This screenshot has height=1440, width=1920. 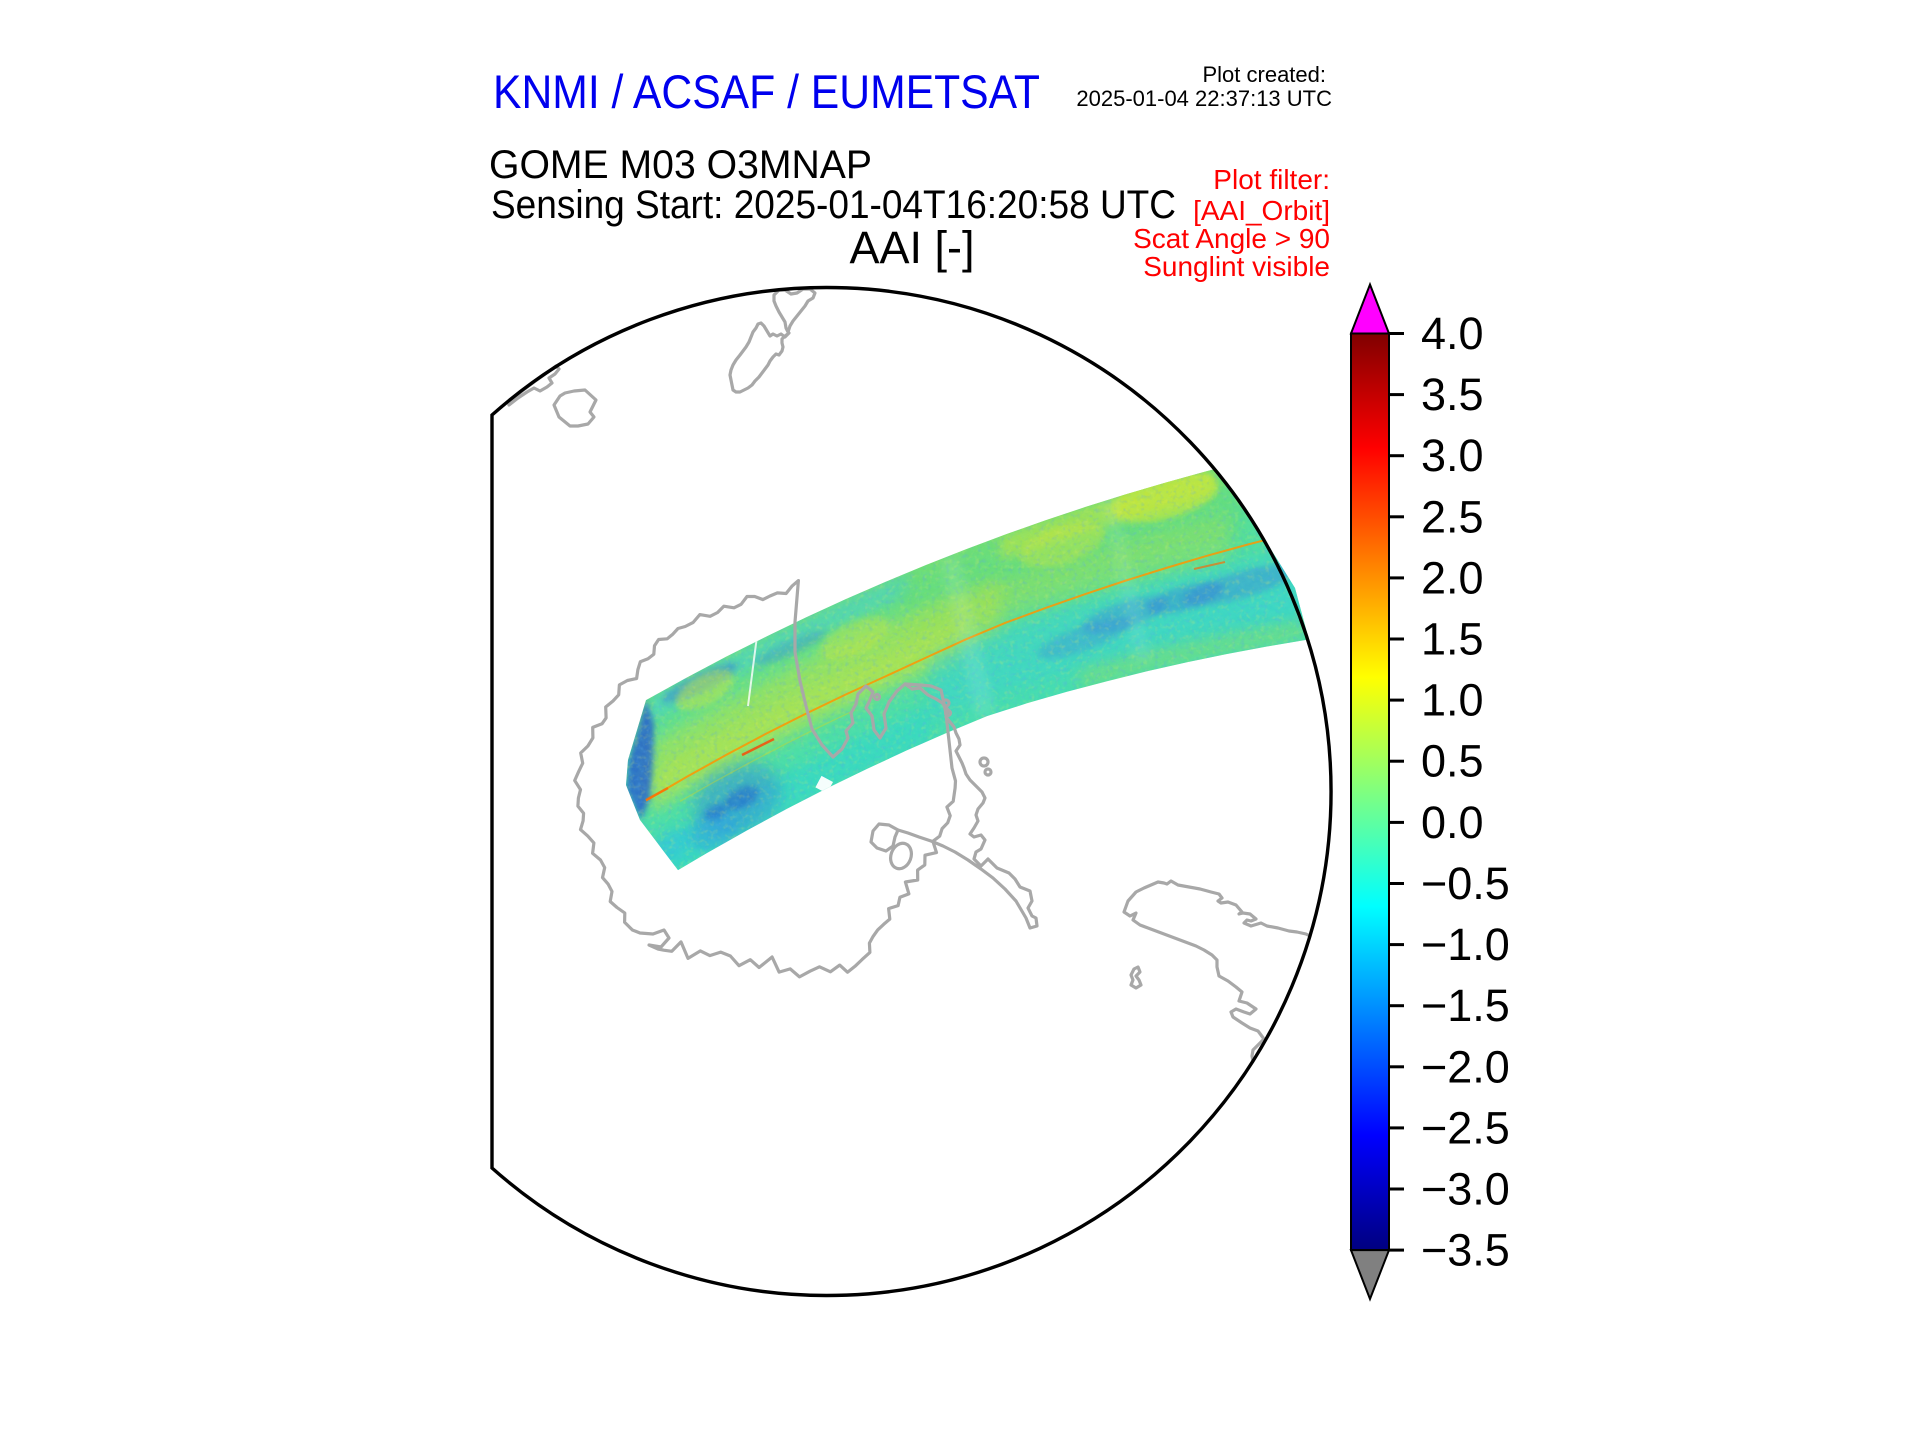 What do you see at coordinates (1236, 266) in the screenshot?
I see `svg-text: Sunglint visible` at bounding box center [1236, 266].